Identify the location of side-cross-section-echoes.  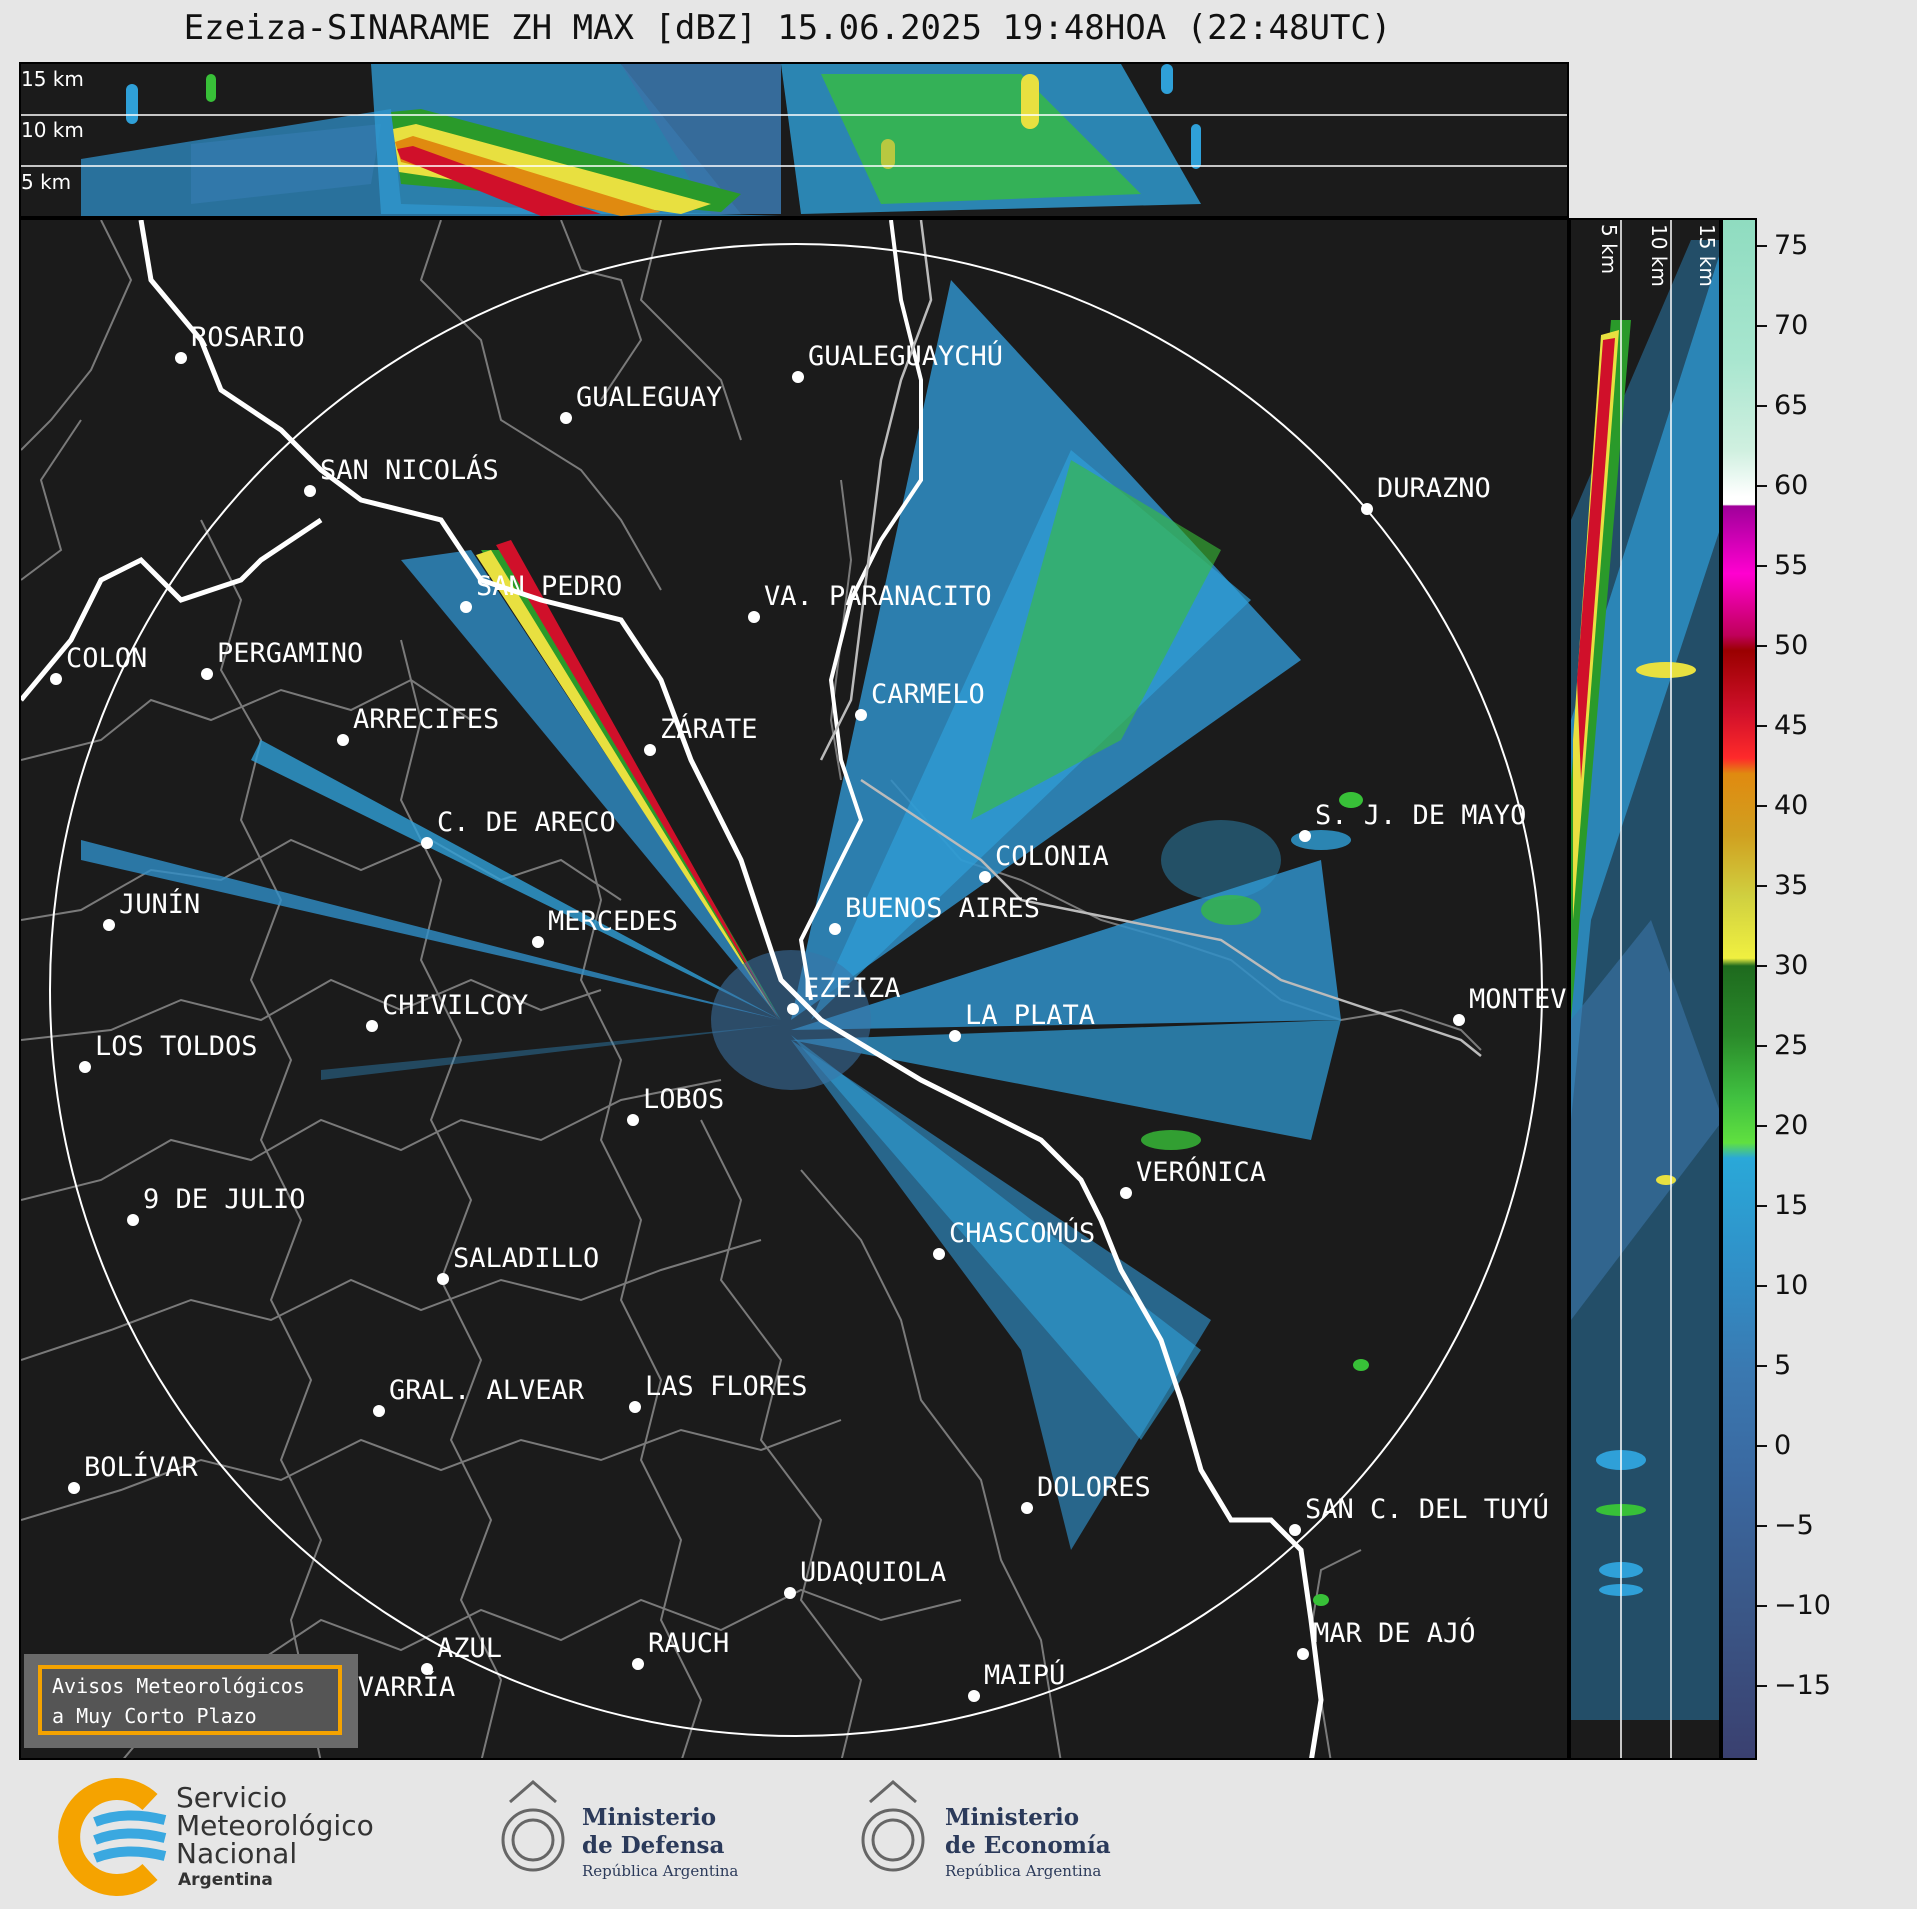
(1645, 989).